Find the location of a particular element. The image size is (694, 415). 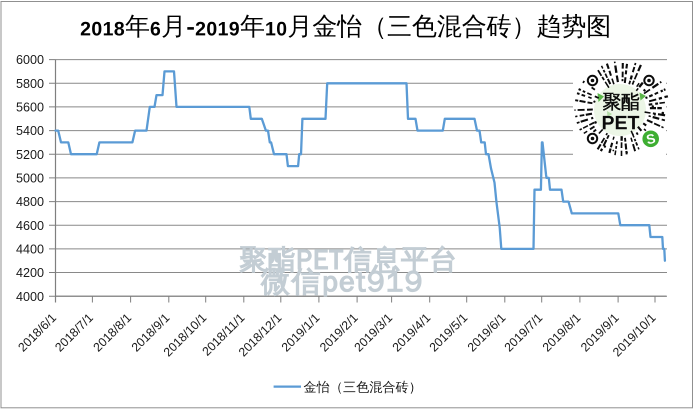

svg-text: 5200 is located at coordinates (30, 155).